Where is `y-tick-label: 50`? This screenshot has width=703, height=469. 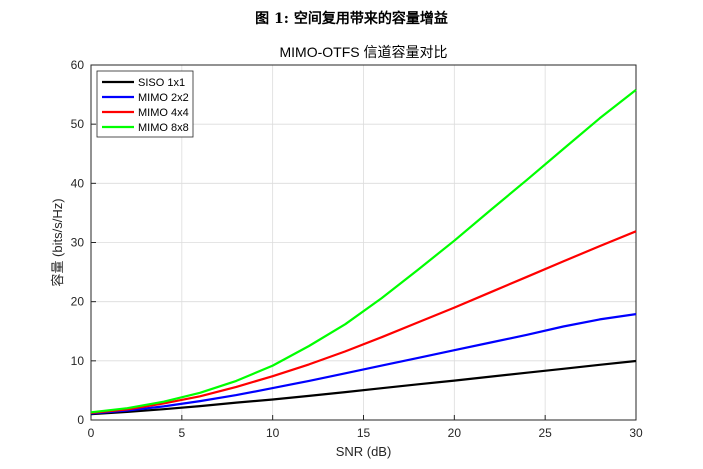
y-tick-label: 50 is located at coordinates (78, 124).